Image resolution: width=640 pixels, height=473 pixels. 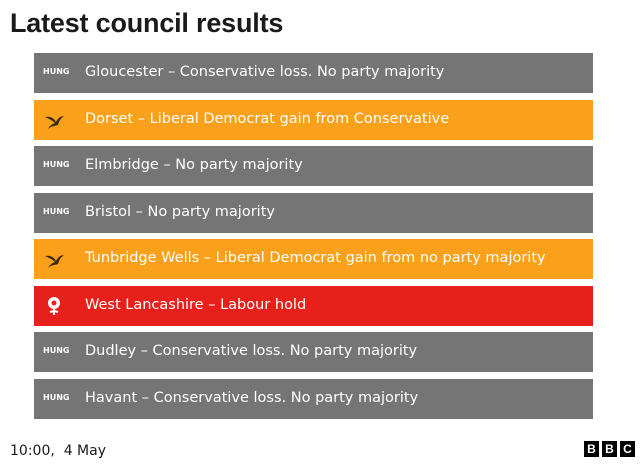 What do you see at coordinates (58, 451) in the screenshot?
I see `timestamp: 10:00, 4 May` at bounding box center [58, 451].